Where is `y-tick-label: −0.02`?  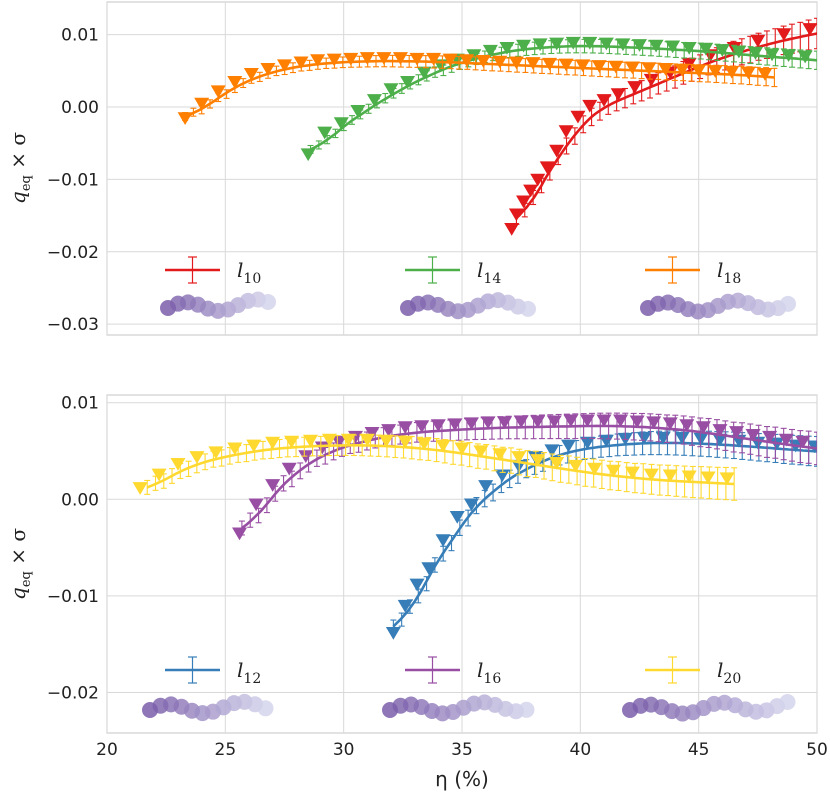
y-tick-label: −0.02 is located at coordinates (73, 693).